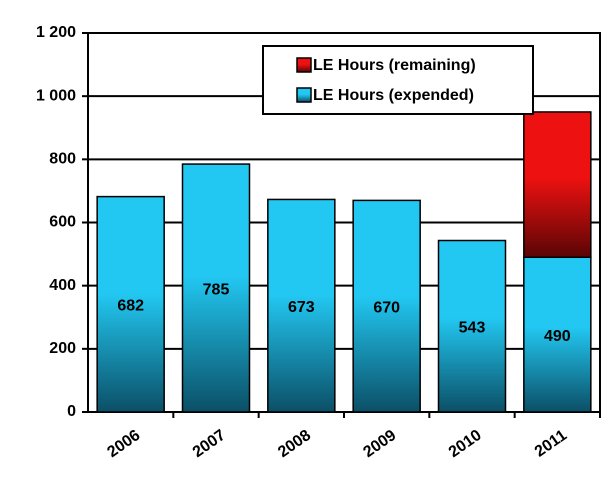 The height and width of the screenshot is (483, 604). What do you see at coordinates (393, 95) in the screenshot?
I see `legend-label: LE Hours (expended)` at bounding box center [393, 95].